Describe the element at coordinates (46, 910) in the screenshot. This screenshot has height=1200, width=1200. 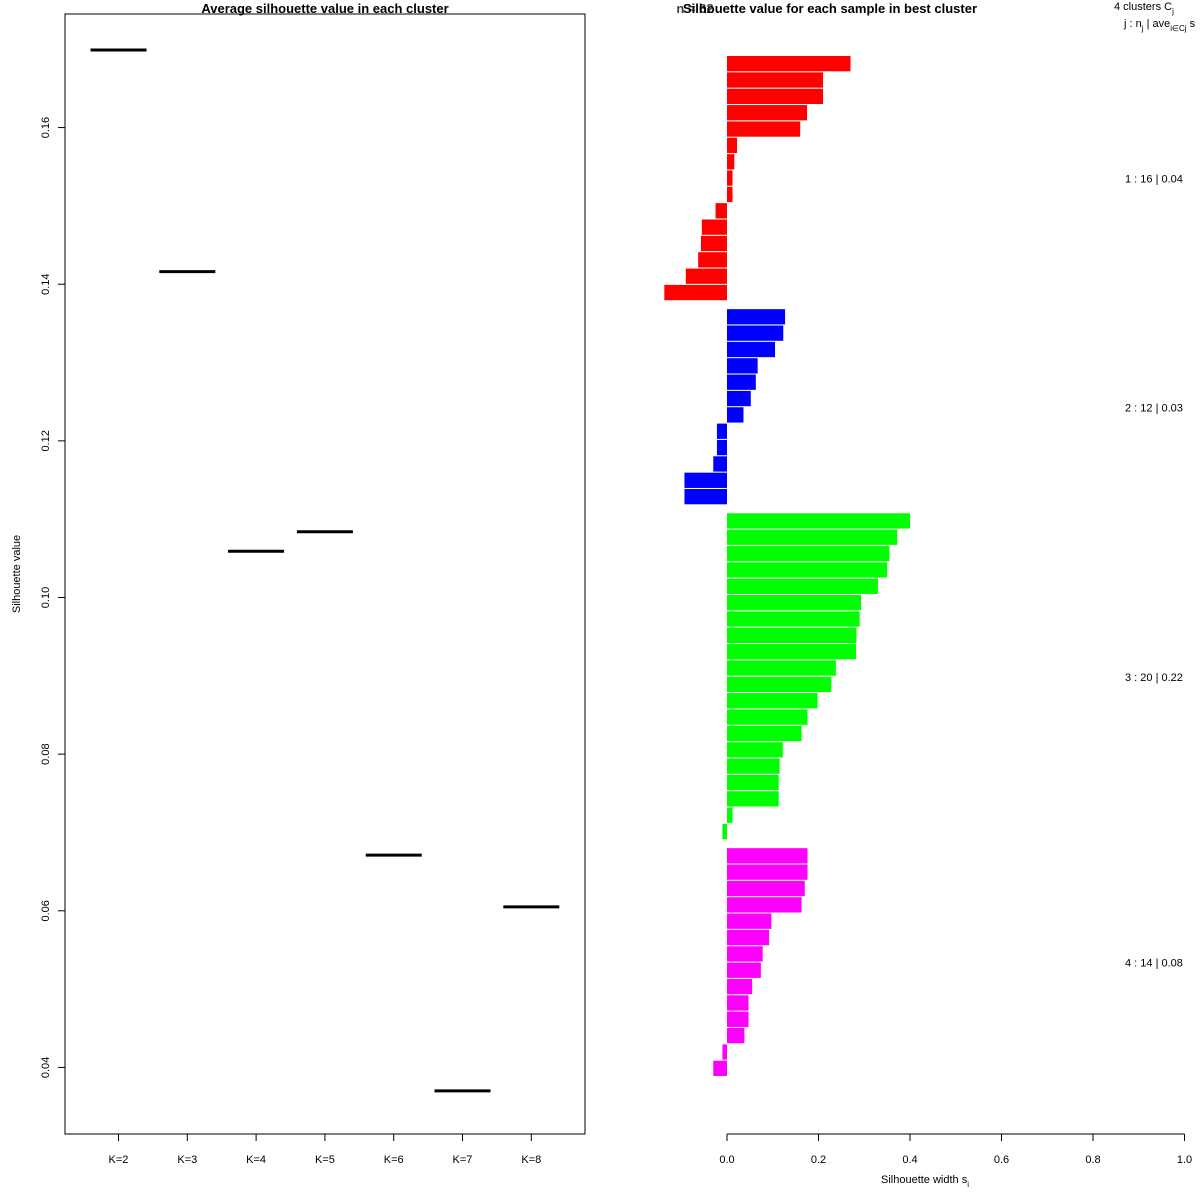
I see `left-y-tick-label: 0.06` at that location.